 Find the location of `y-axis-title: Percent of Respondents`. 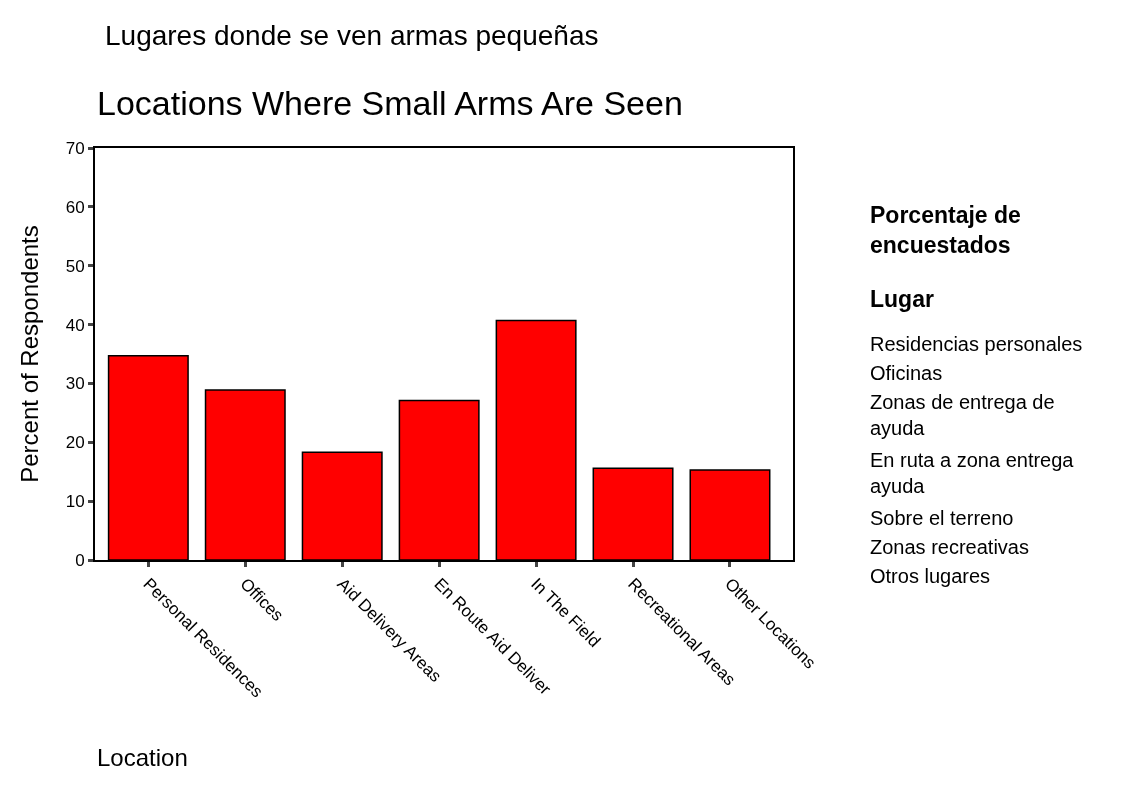

y-axis-title: Percent of Respondents is located at coordinates (30, 354).